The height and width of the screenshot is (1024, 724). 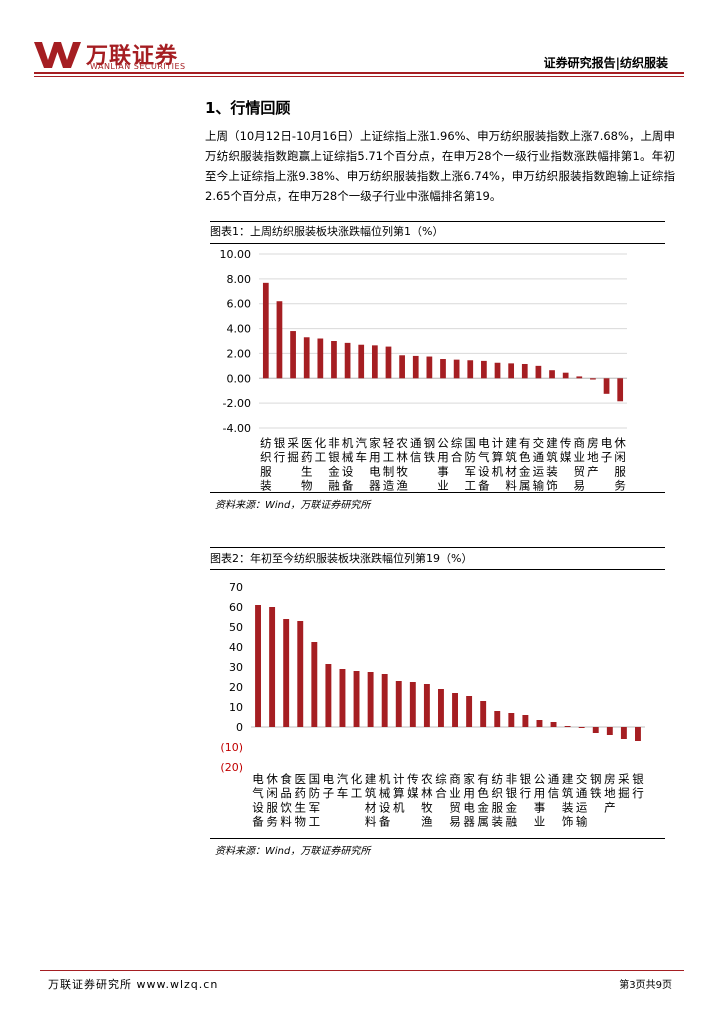 What do you see at coordinates (359, 76) in the screenshot?
I see `header-divider-thin` at bounding box center [359, 76].